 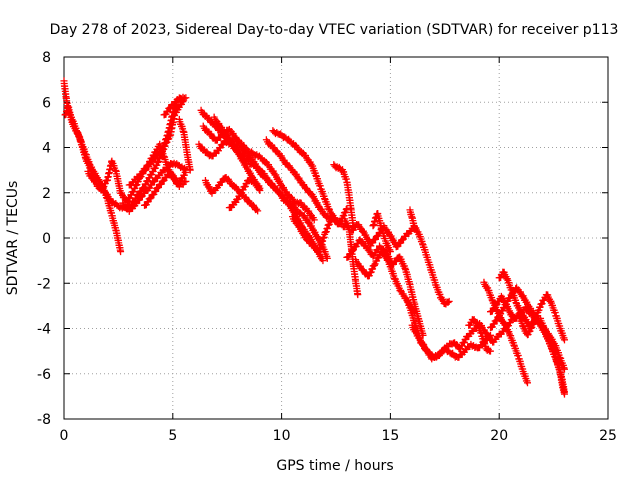 What do you see at coordinates (44, 375) in the screenshot?
I see `y-tick-label: -6` at bounding box center [44, 375].